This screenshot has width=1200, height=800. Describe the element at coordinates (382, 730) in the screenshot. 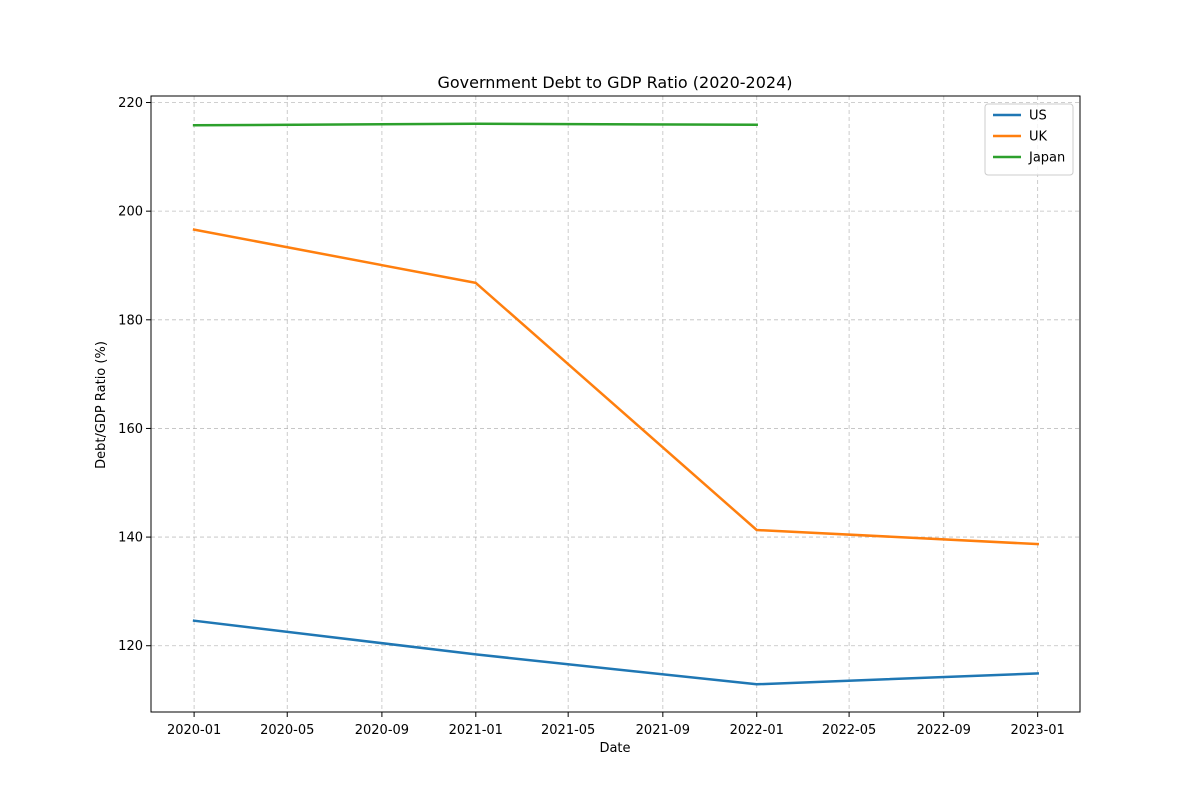

I see `x-tick-label: 2020-09` at that location.